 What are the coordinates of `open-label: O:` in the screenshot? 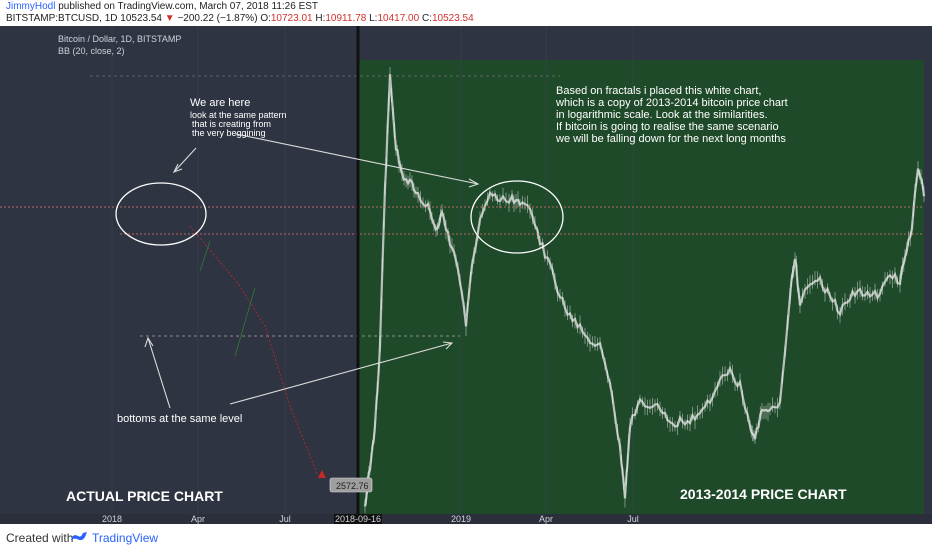 It's located at (265, 18).